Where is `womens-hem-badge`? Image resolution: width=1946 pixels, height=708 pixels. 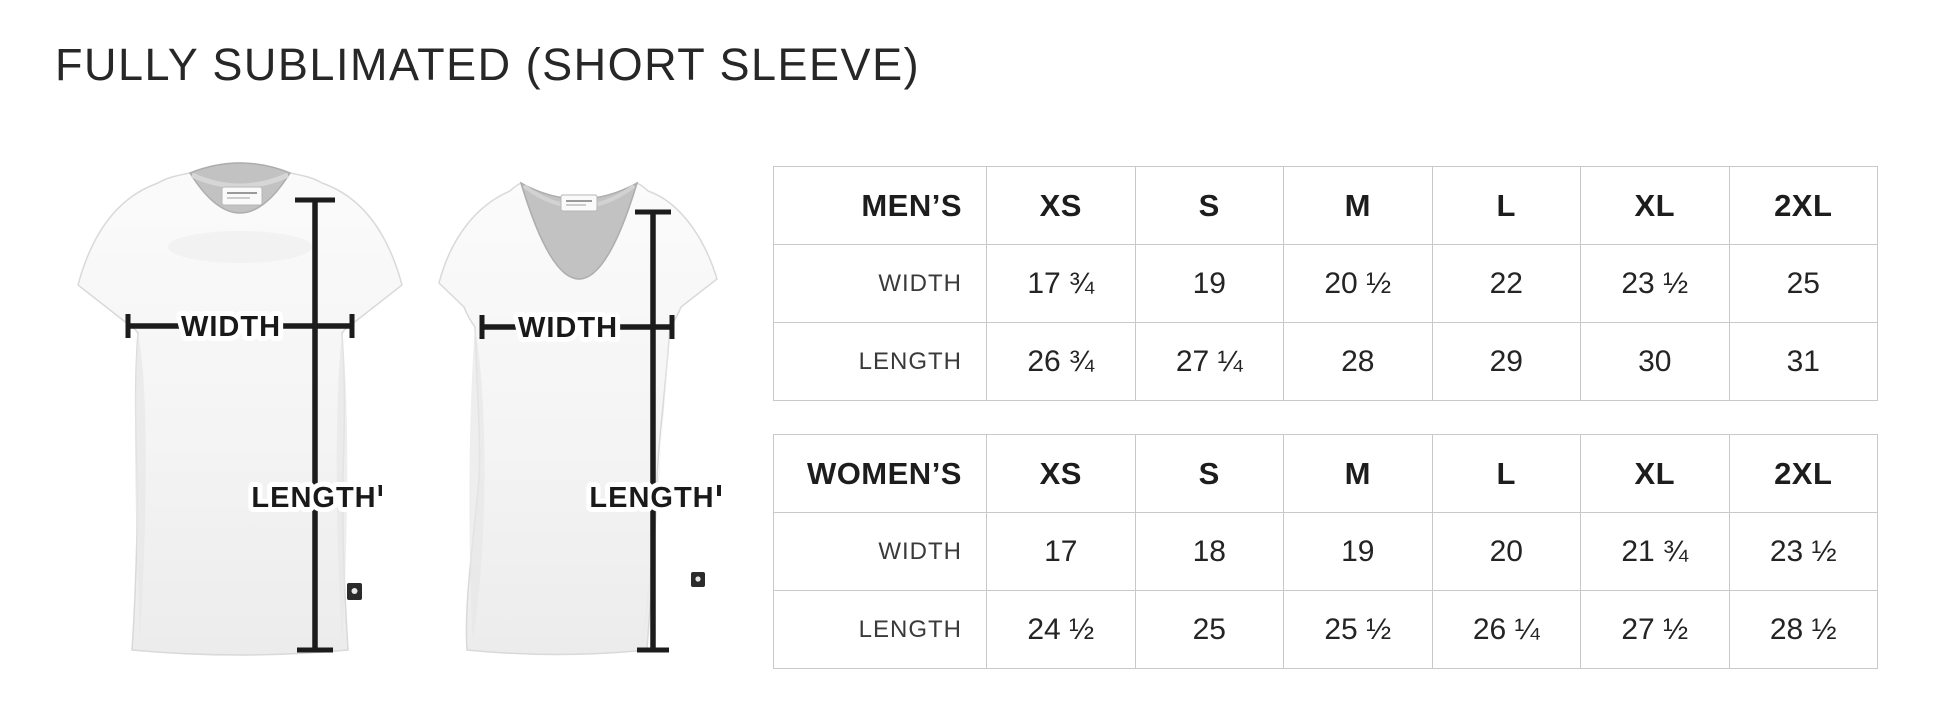
womens-hem-badge is located at coordinates (698, 579).